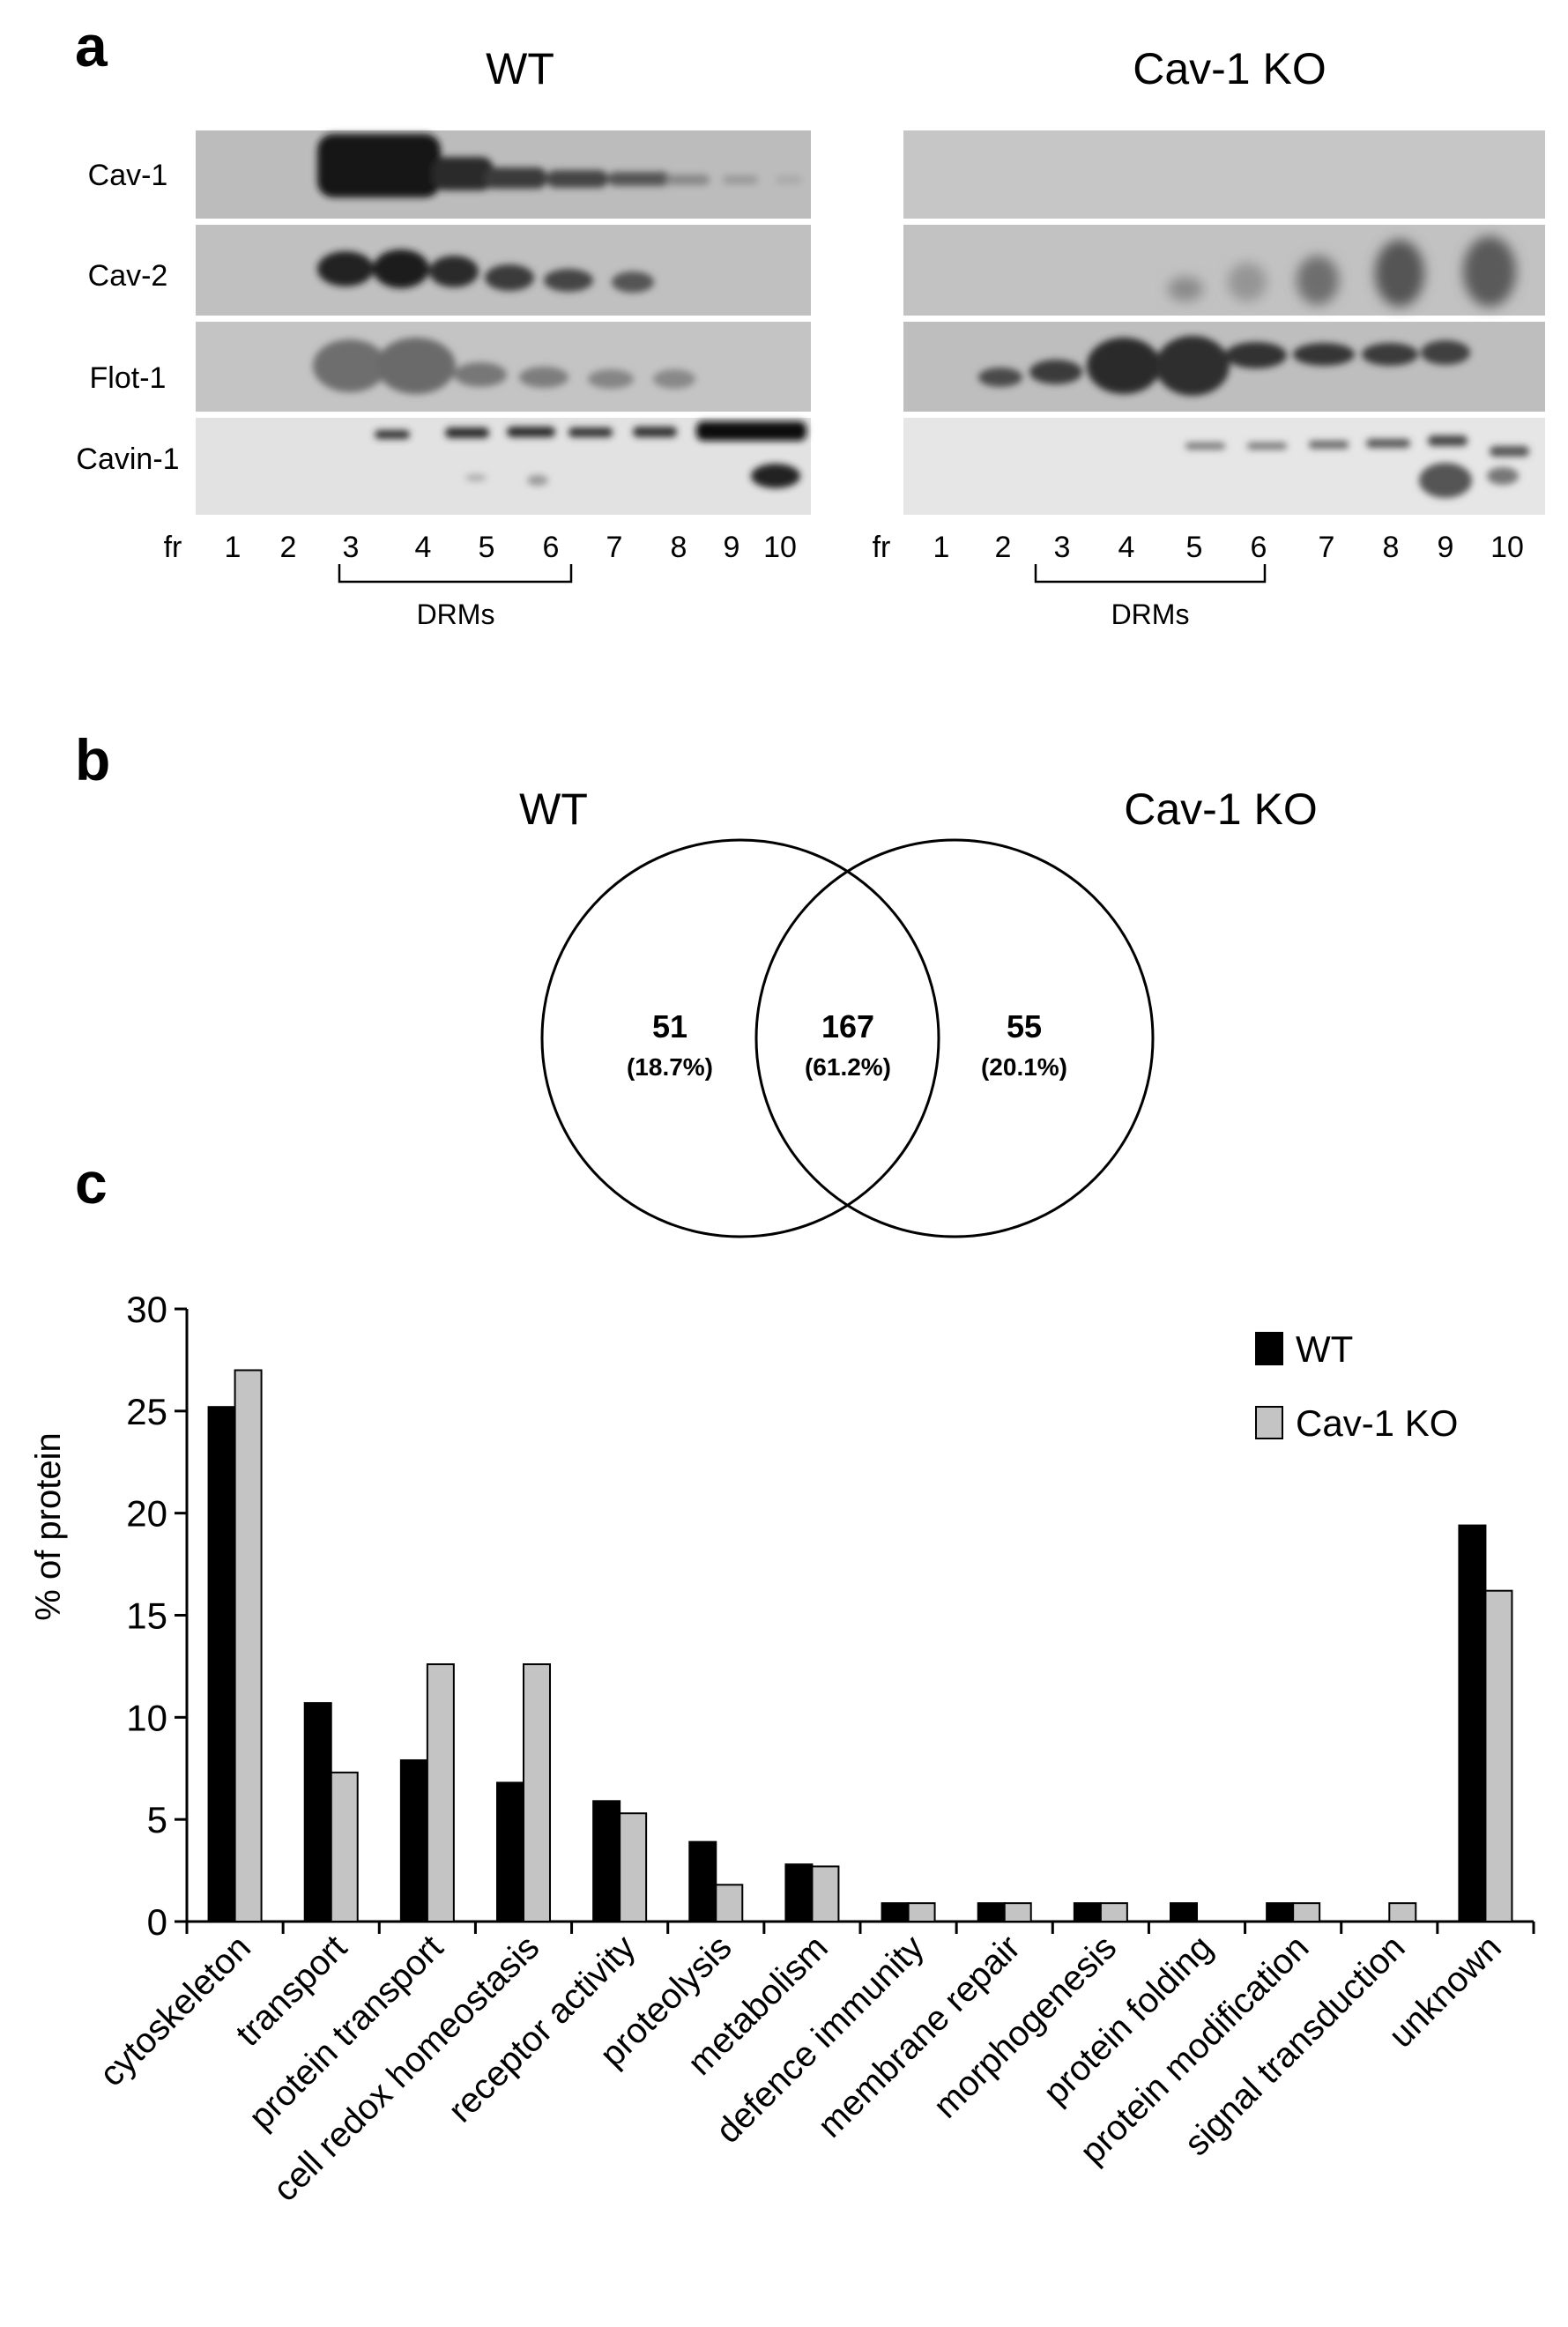 Image resolution: width=1568 pixels, height=2327 pixels. What do you see at coordinates (146, 1309) in the screenshot?
I see `y-tick-label: 30` at bounding box center [146, 1309].